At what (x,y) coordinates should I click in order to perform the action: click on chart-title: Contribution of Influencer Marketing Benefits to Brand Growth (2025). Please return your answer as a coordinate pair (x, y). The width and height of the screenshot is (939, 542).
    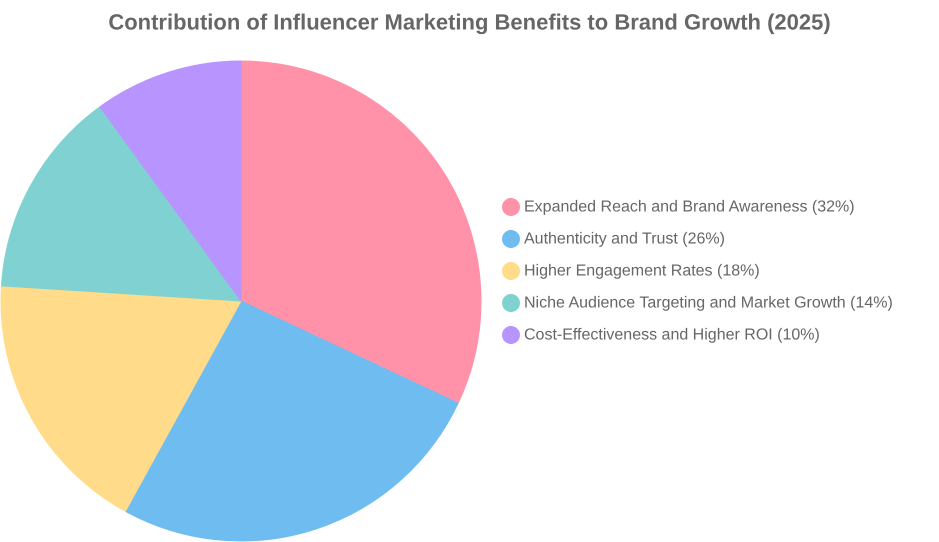
    Looking at the image, I should click on (469, 22).